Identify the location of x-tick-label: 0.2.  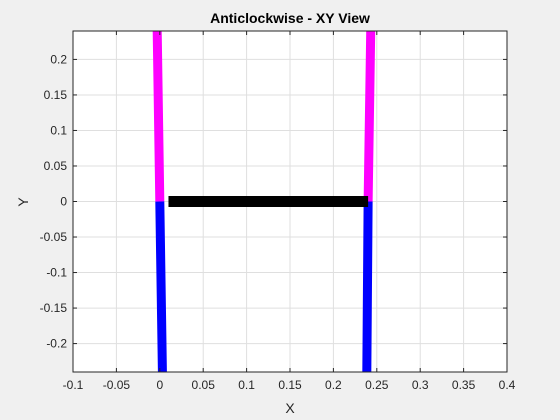
(333, 385).